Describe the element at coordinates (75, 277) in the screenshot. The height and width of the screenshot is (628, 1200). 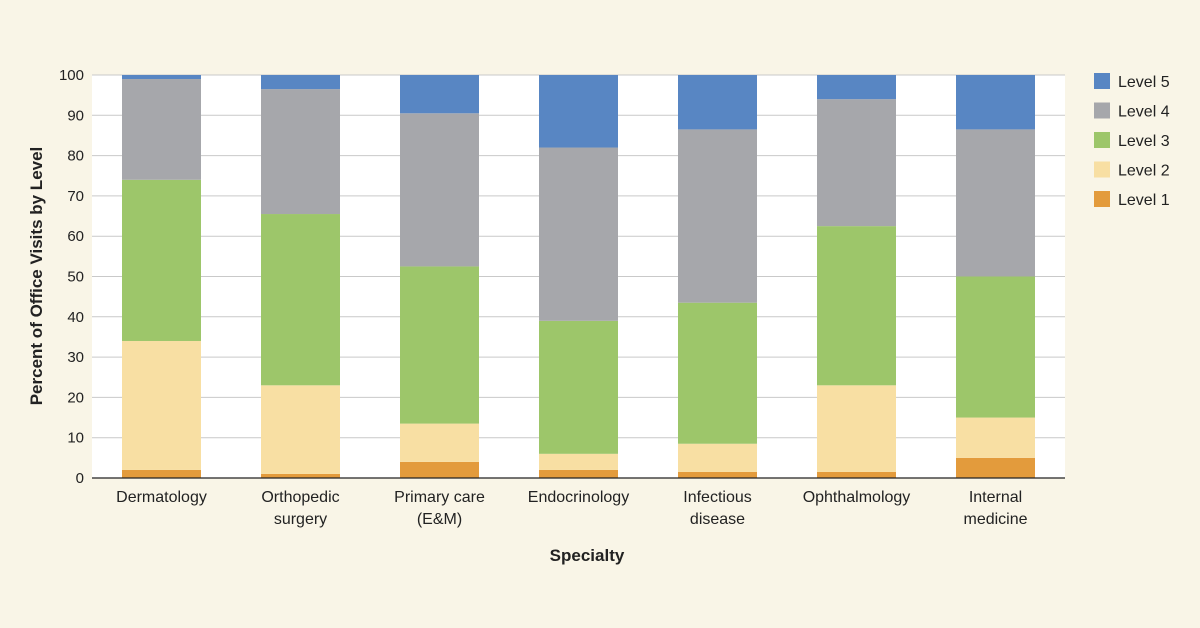
I see `y-tick-label: 50` at that location.